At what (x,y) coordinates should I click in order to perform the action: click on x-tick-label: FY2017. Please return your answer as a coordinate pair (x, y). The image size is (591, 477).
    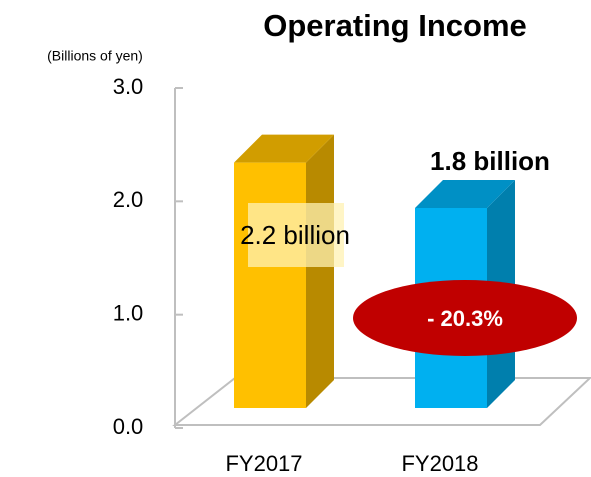
    Looking at the image, I should click on (263, 463).